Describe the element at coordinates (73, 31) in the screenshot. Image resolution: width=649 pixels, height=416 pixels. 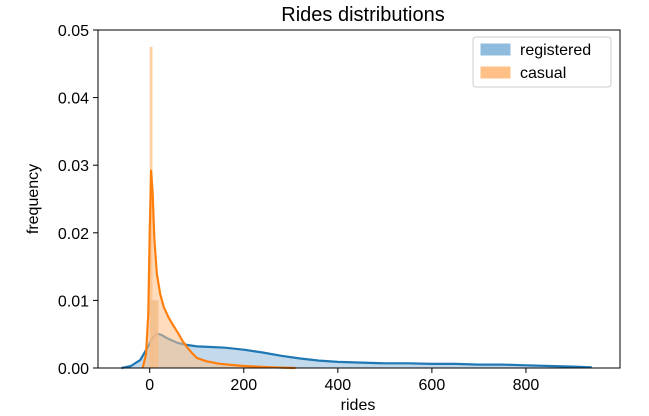
I see `y-tick-label-5: 0.05` at that location.